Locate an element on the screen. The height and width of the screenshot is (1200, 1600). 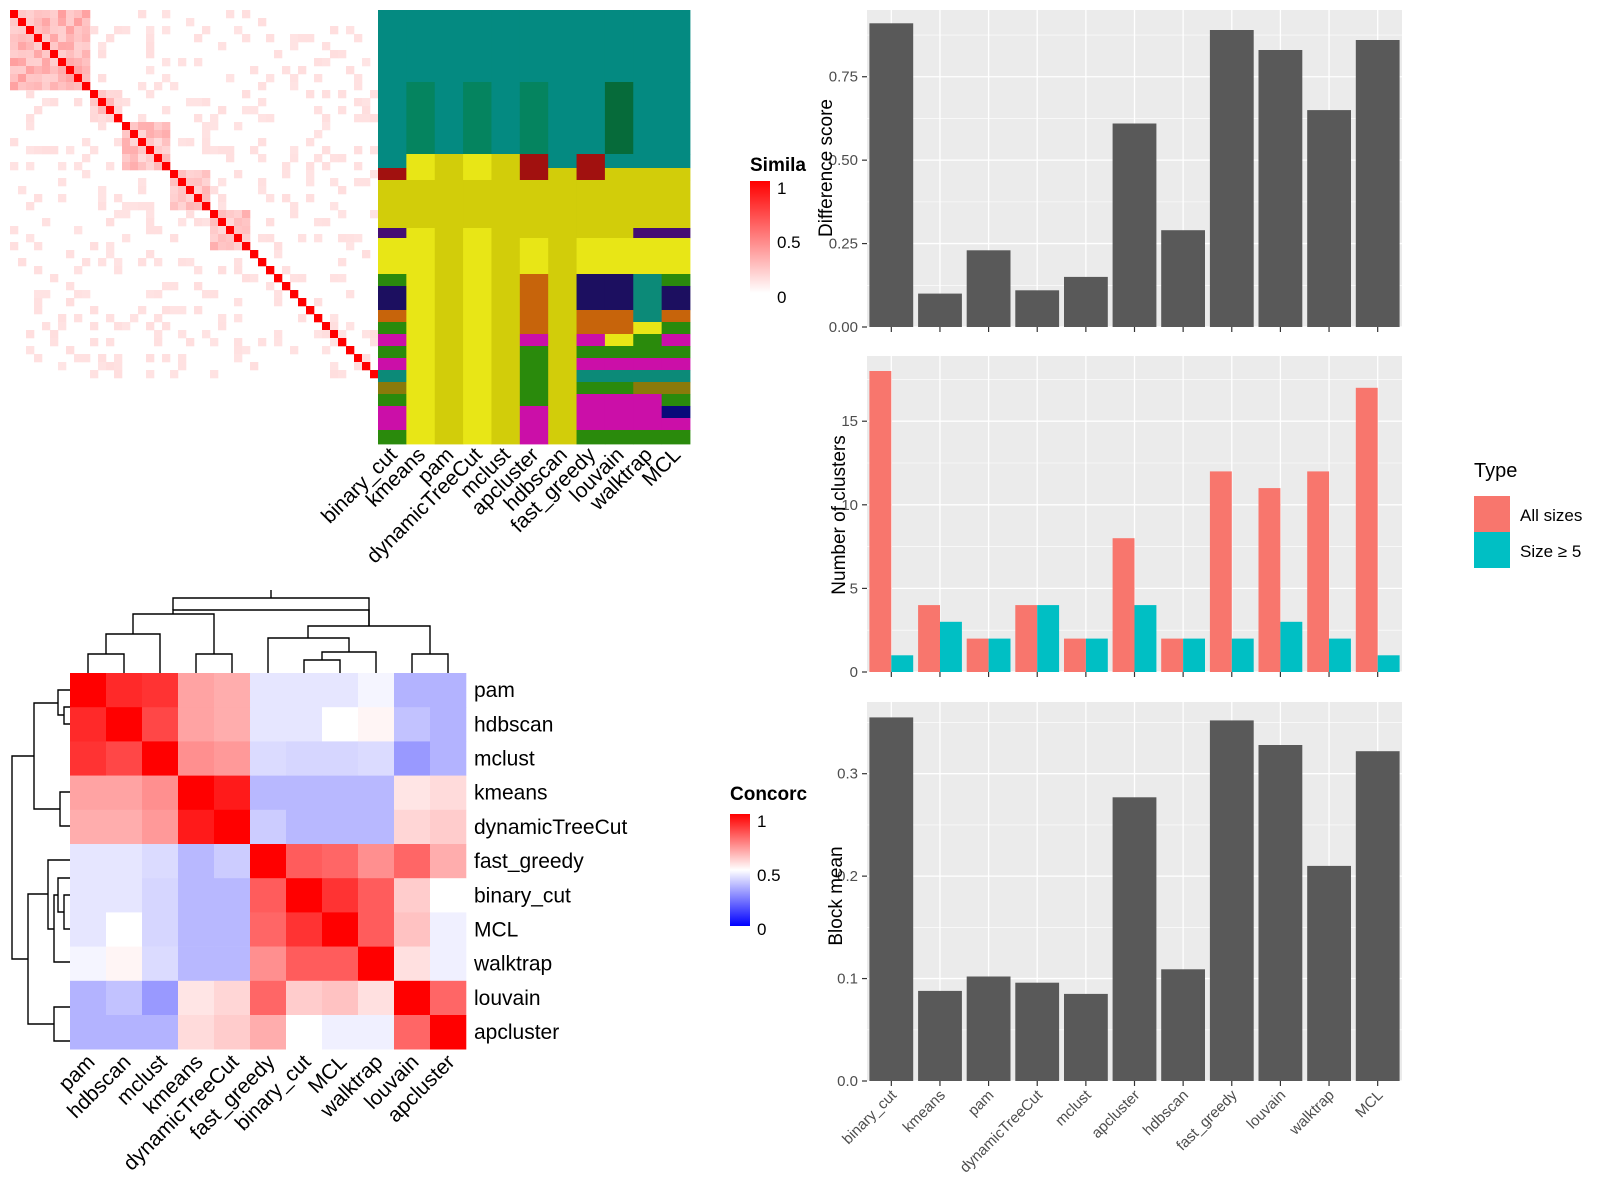
similarity-heatmap is located at coordinates (194, 194).